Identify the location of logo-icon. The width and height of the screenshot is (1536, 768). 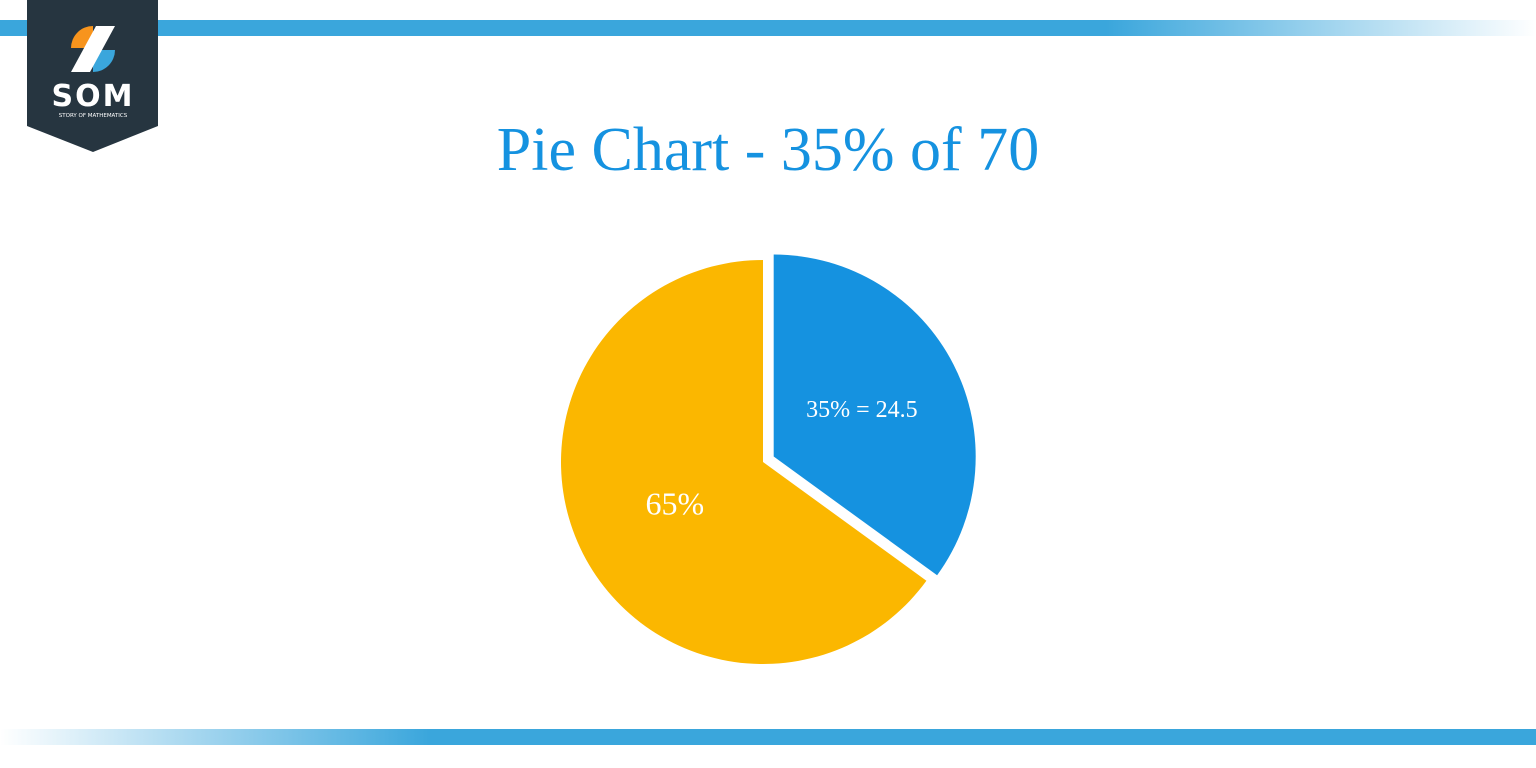
(93, 49).